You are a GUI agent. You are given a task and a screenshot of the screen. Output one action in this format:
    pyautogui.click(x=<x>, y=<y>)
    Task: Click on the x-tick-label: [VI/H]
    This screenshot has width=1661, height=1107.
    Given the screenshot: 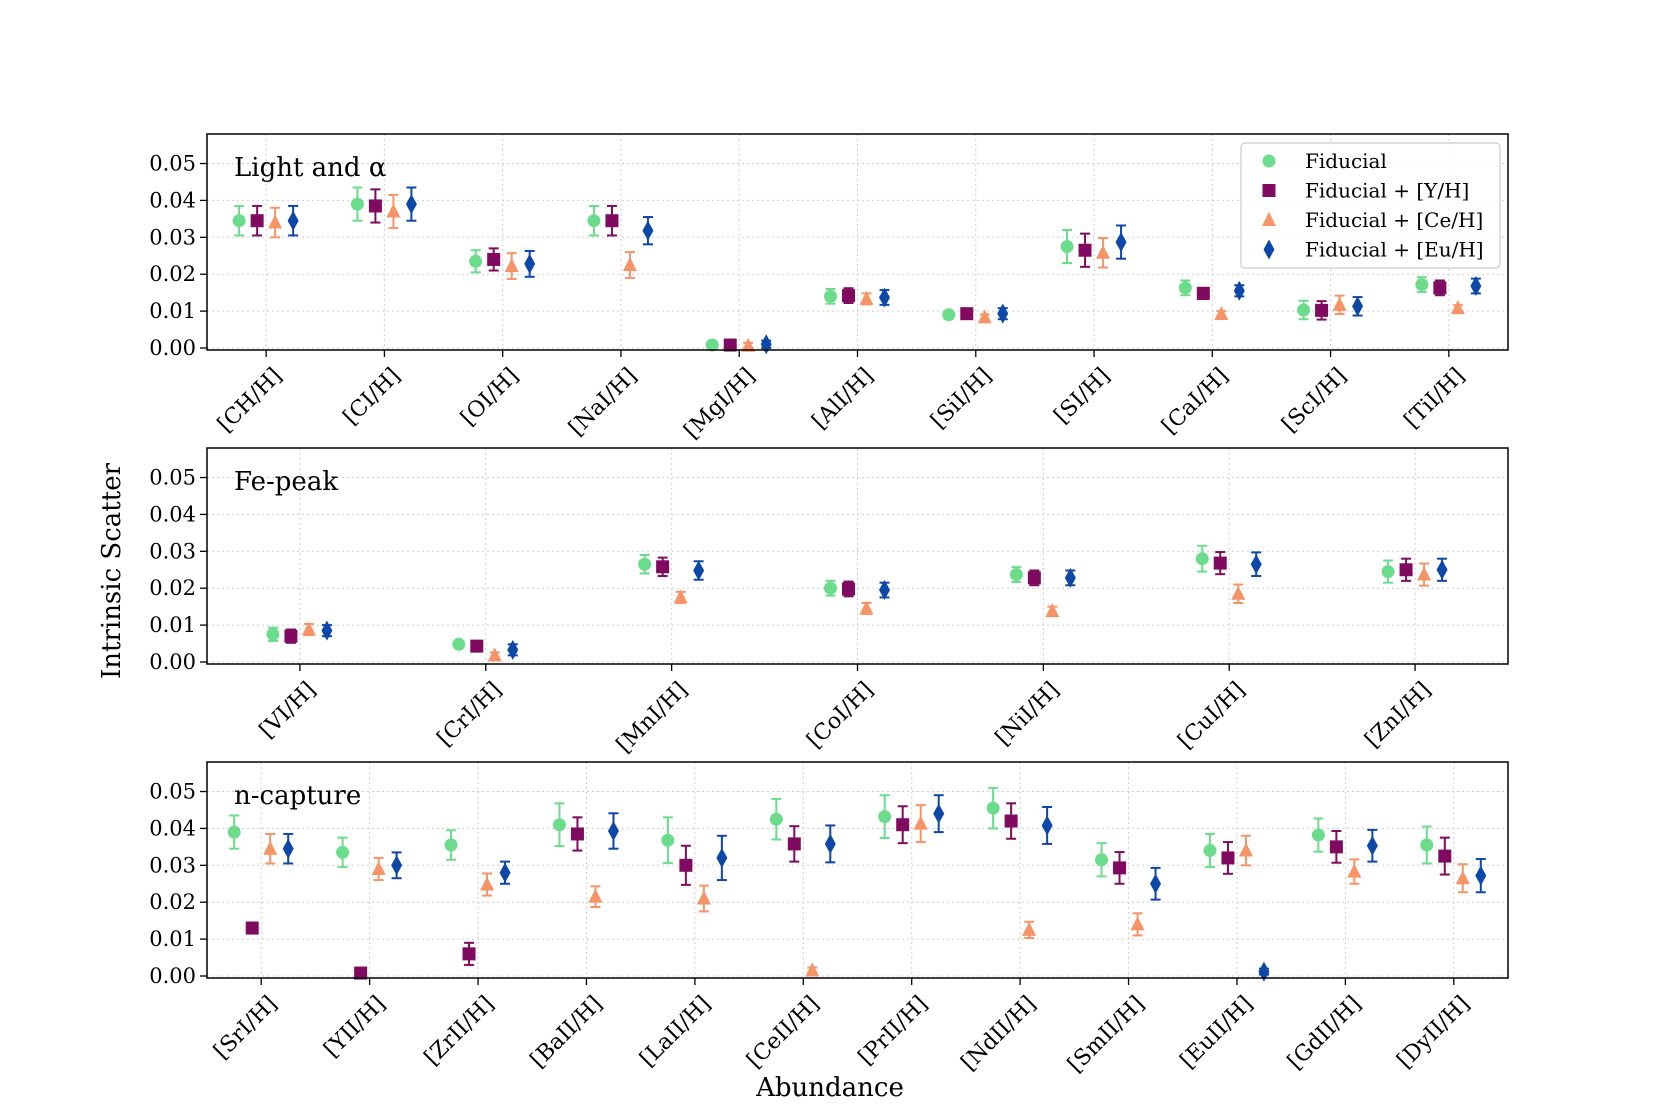 What is the action you would take?
    pyautogui.click(x=288, y=710)
    